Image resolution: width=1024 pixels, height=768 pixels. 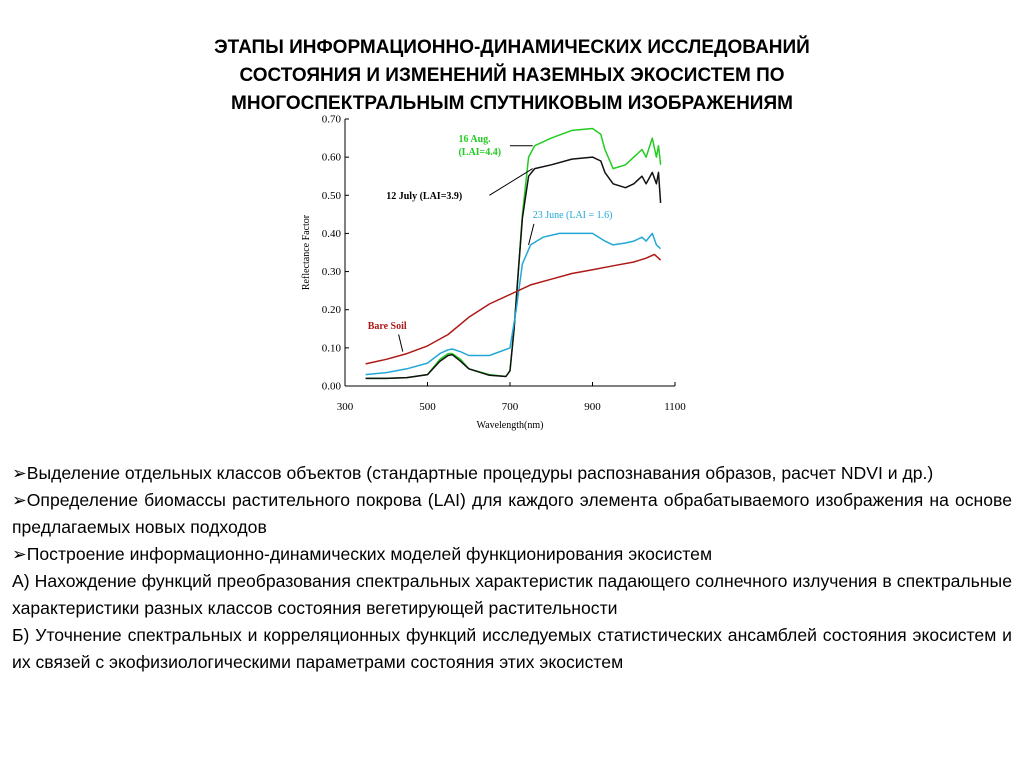 What do you see at coordinates (332, 387) in the screenshot?
I see `y-tick-label: 0.00` at bounding box center [332, 387].